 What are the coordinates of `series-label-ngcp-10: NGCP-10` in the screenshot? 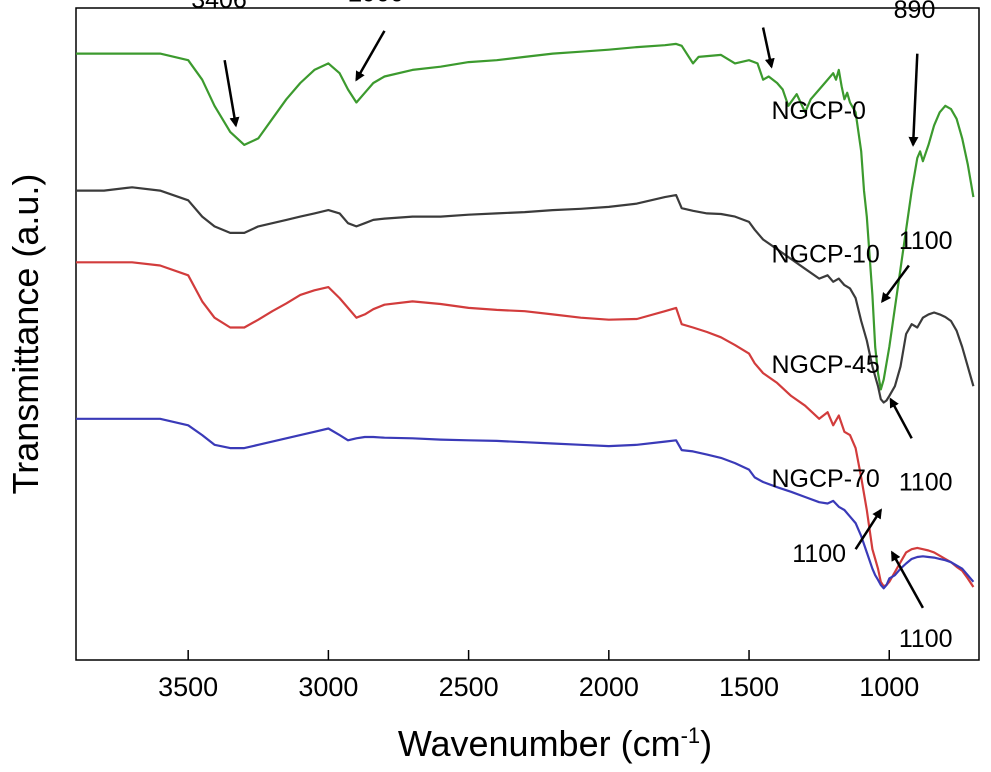 It's located at (825, 254).